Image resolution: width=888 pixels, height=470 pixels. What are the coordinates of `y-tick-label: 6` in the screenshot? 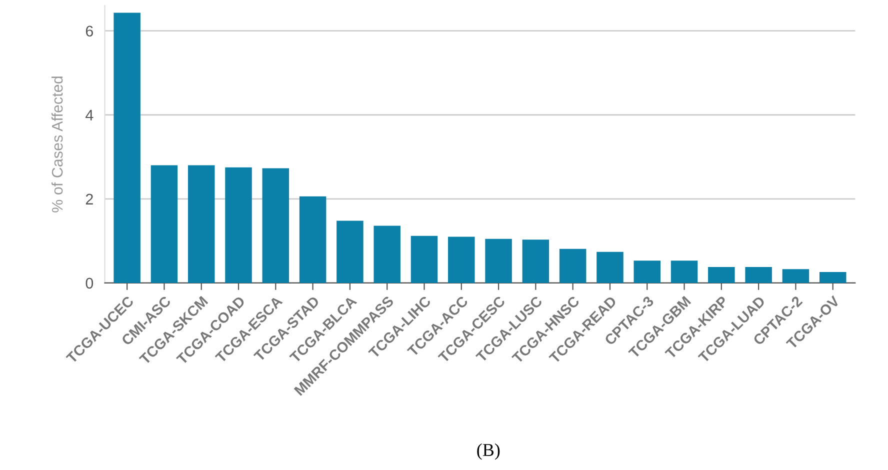 It's located at (89, 31).